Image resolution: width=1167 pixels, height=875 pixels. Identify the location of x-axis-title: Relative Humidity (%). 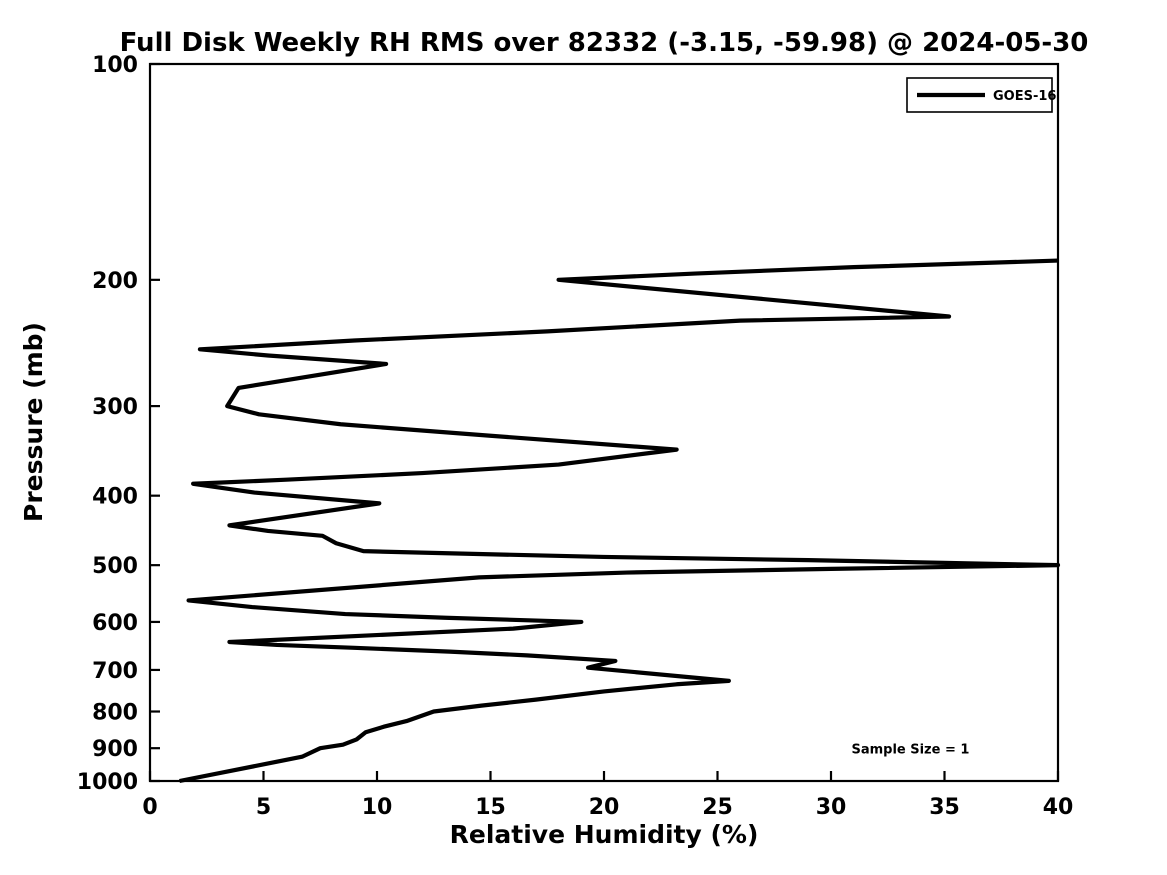
(604, 834).